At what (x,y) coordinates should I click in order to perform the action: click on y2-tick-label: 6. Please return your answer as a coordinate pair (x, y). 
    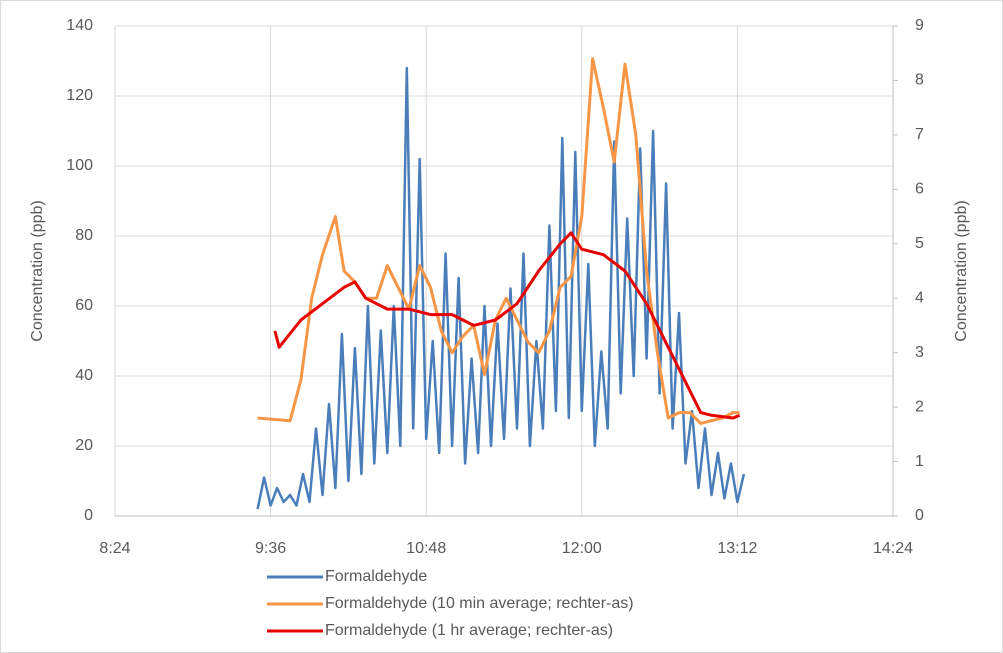
    Looking at the image, I should click on (919, 189).